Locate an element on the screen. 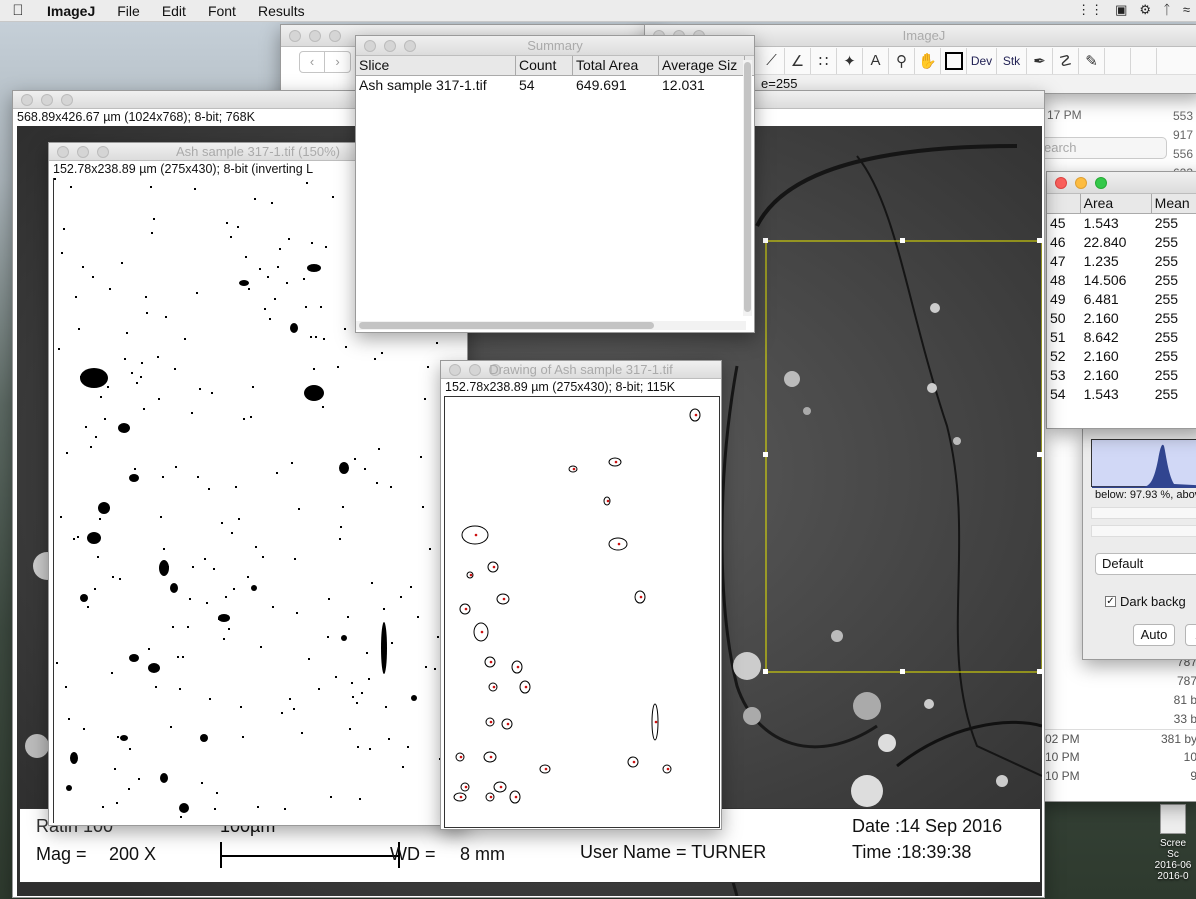  drawing-canvas is located at coordinates (582, 612).